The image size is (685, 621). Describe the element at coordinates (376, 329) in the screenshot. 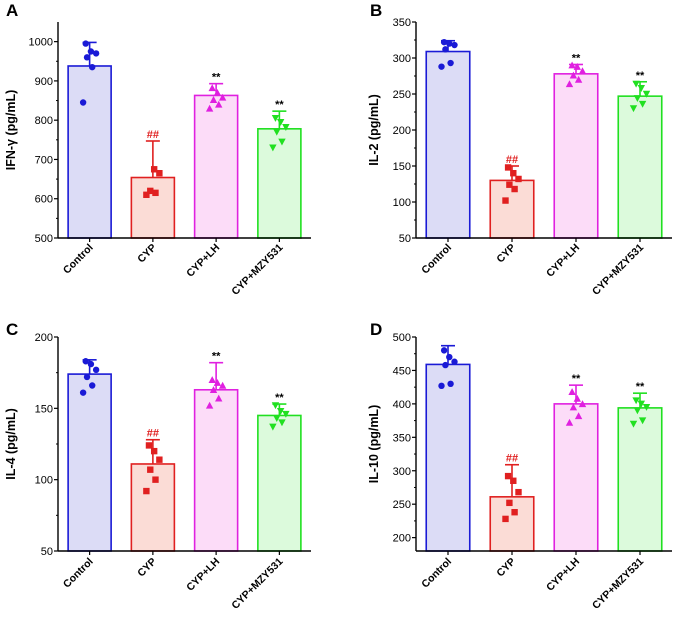

I see `panel-letter: D` at that location.